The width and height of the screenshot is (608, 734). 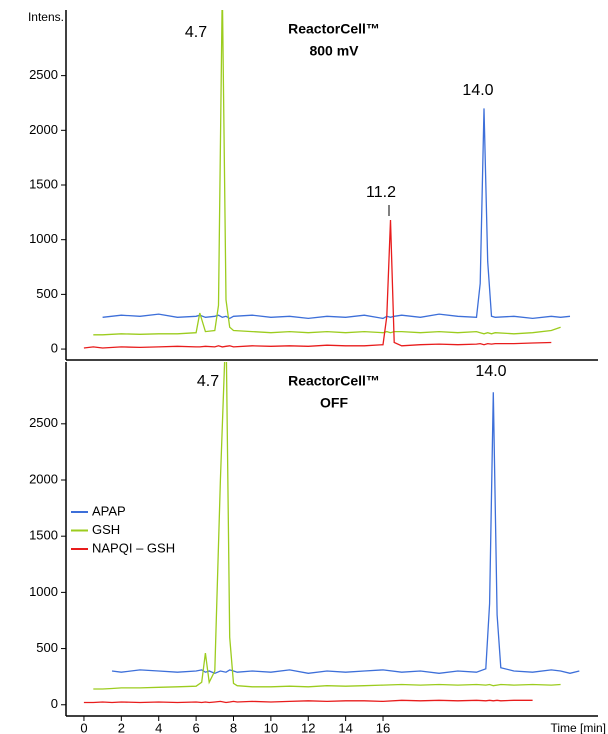 I want to click on x-tick-label: 8, so click(x=233, y=727).